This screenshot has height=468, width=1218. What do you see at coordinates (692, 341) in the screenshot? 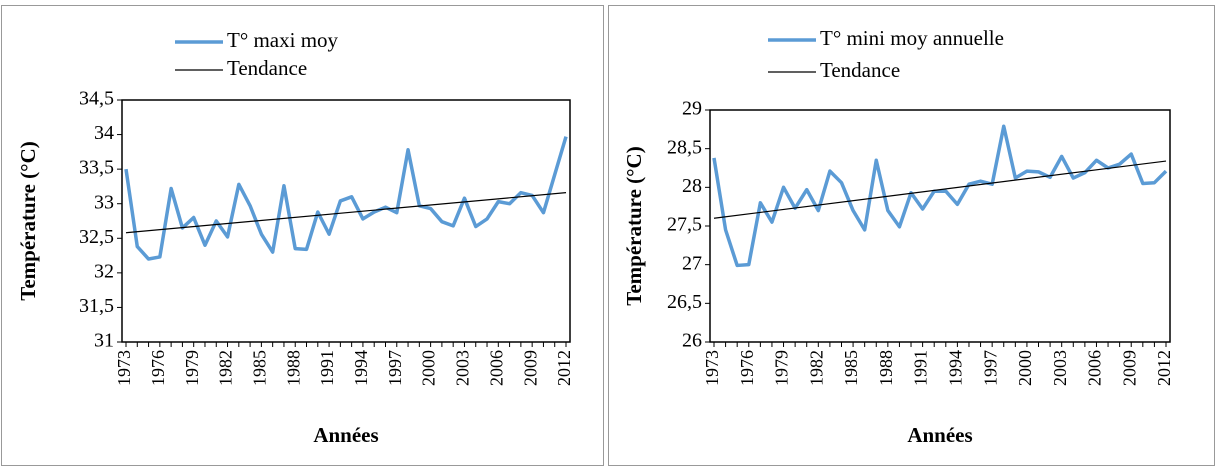
I see `y-tick-label: 26` at bounding box center [692, 341].